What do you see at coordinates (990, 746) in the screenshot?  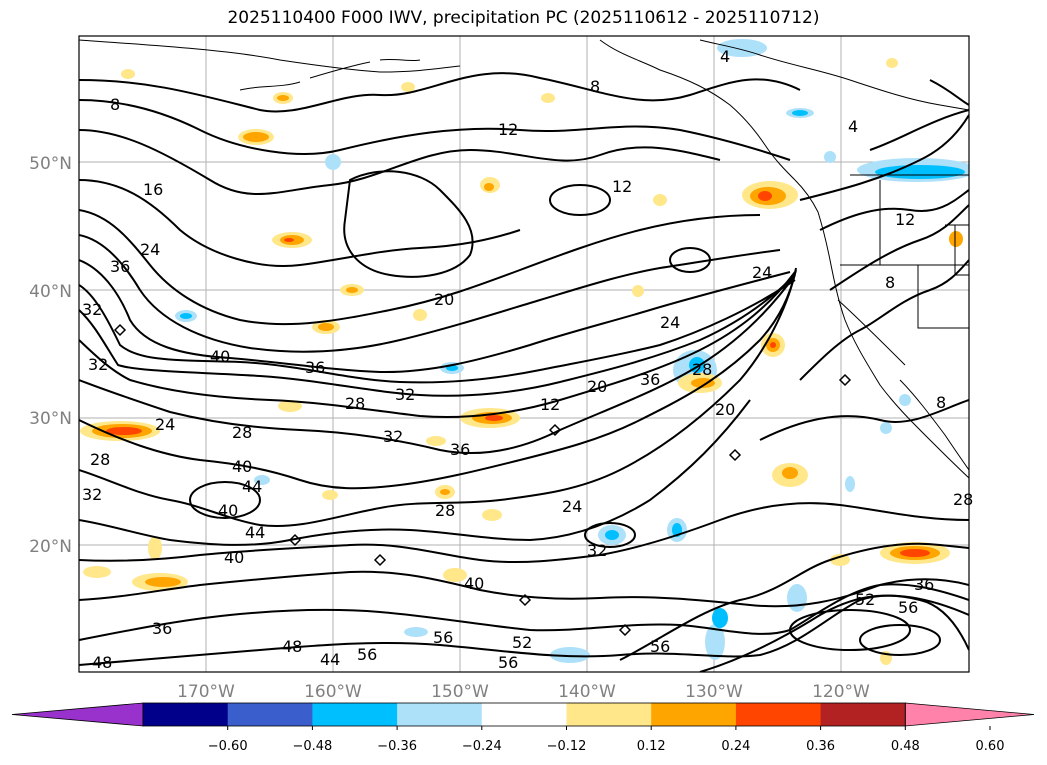 I see `colorbar-tick-label: 0.60` at bounding box center [990, 746].